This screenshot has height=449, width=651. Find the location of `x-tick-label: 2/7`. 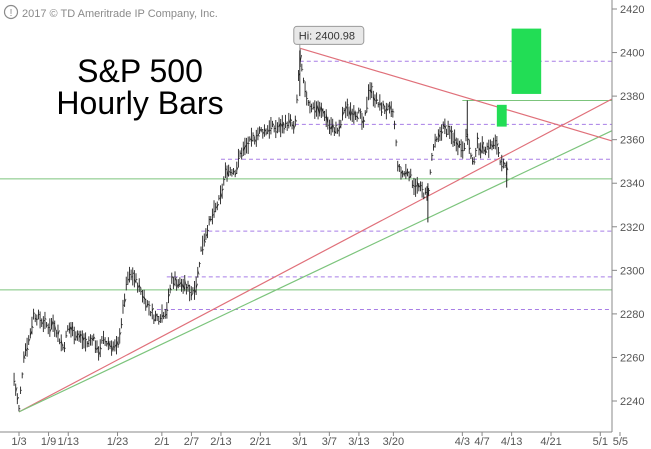

x-tick-label: 2/7 is located at coordinates (191, 442).